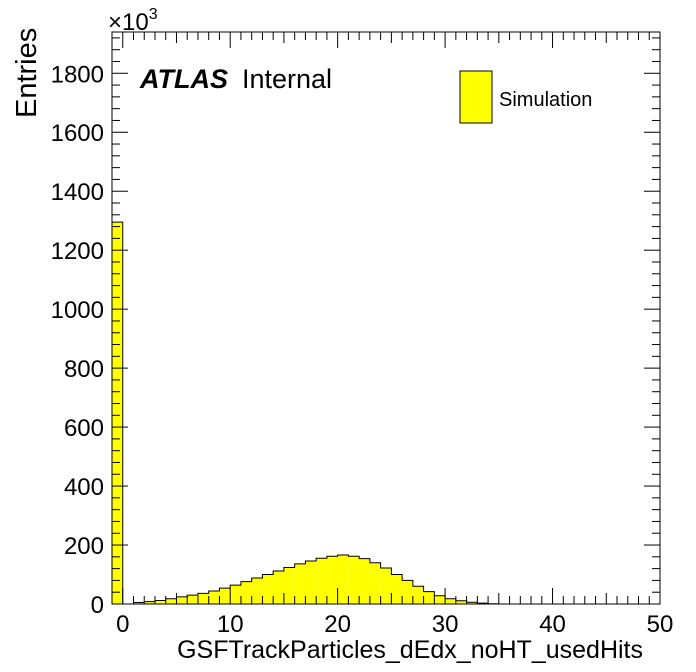 This screenshot has width=696, height=672. Describe the element at coordinates (97, 605) in the screenshot. I see `y-tick-label: 0` at that location.